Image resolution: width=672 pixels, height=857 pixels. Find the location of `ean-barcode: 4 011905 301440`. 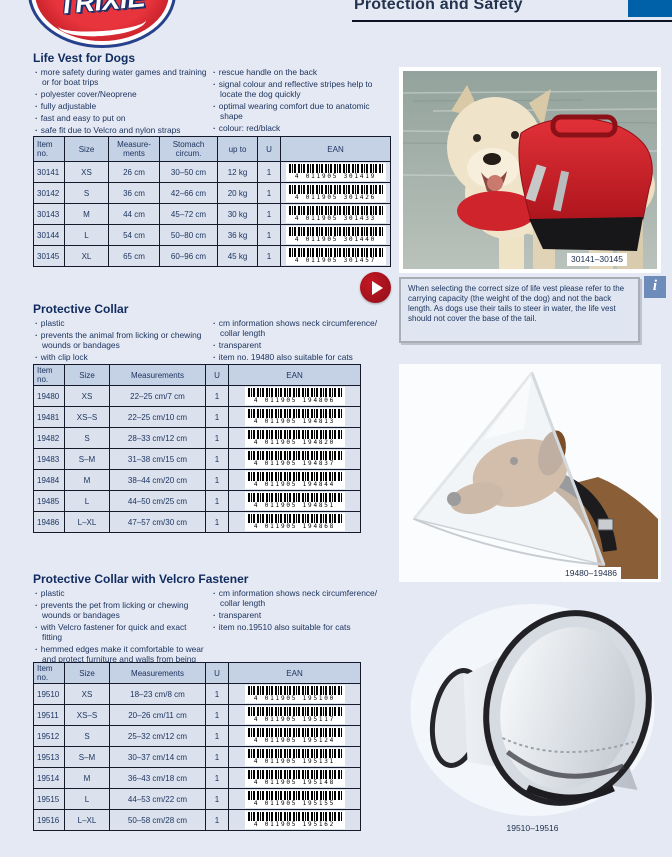

ean-barcode: 4 011905 301440 is located at coordinates (335, 235).